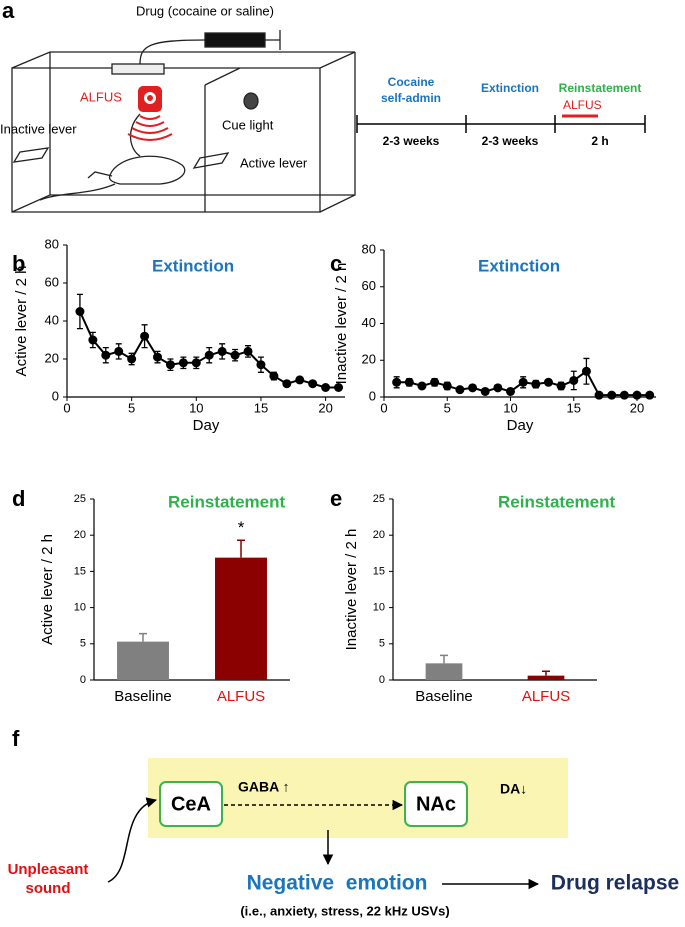 The width and height of the screenshot is (685, 927). Describe the element at coordinates (101, 96) in the screenshot. I see `alfus-label: ALFUS` at that location.